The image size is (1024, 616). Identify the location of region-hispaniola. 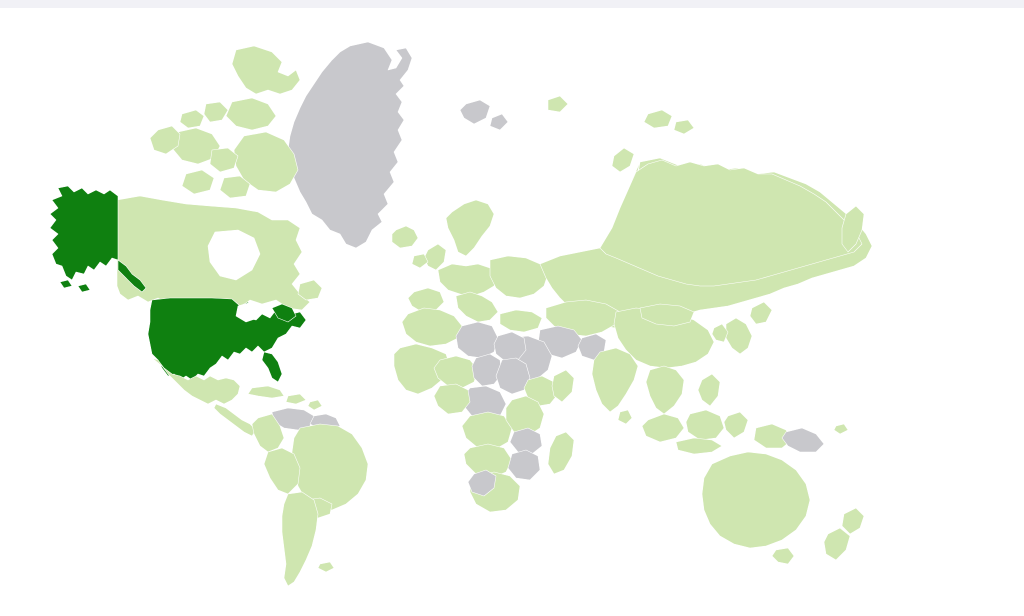
(296, 399).